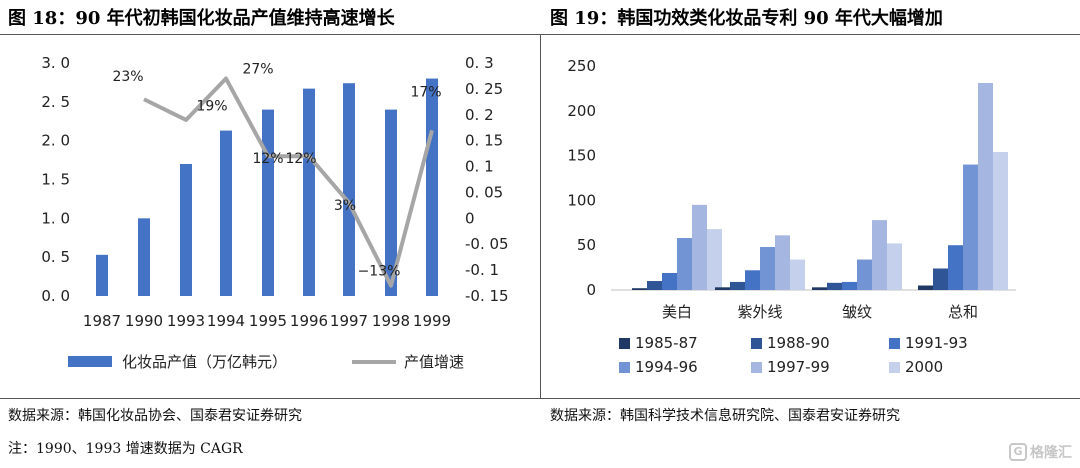 This screenshot has width=1080, height=468. I want to click on x-tick-label: 1996, so click(309, 321).